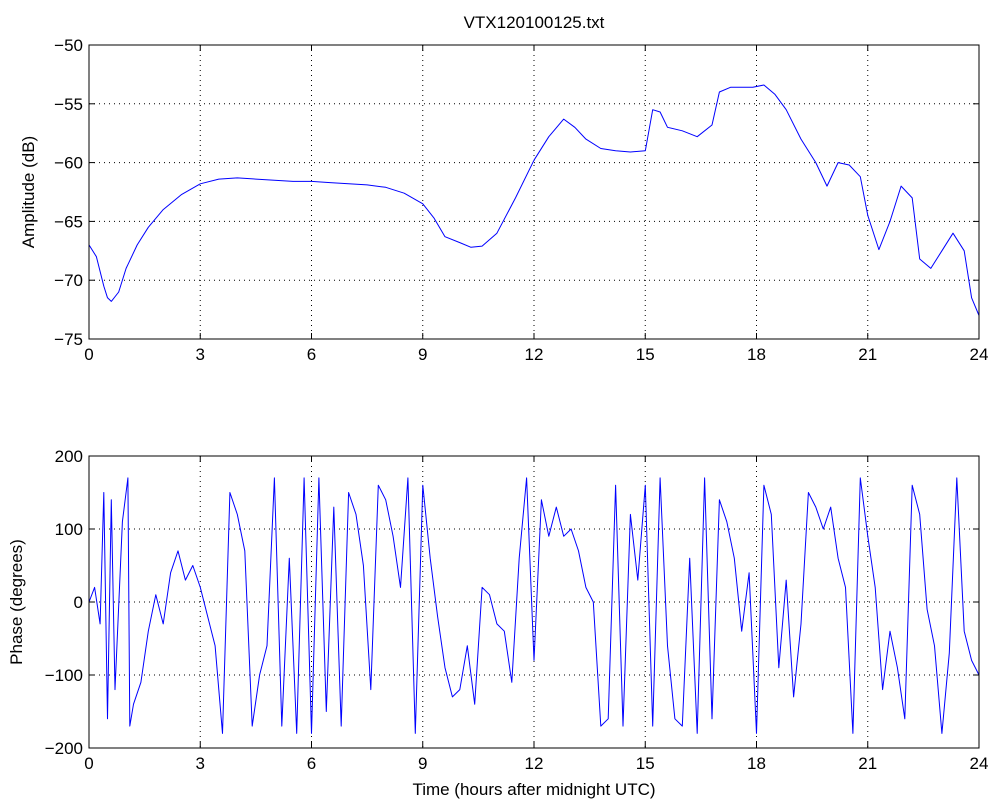 The image size is (998, 806). Describe the element at coordinates (88, 354) in the screenshot. I see `amplitude-x-tick-label: 0` at that location.